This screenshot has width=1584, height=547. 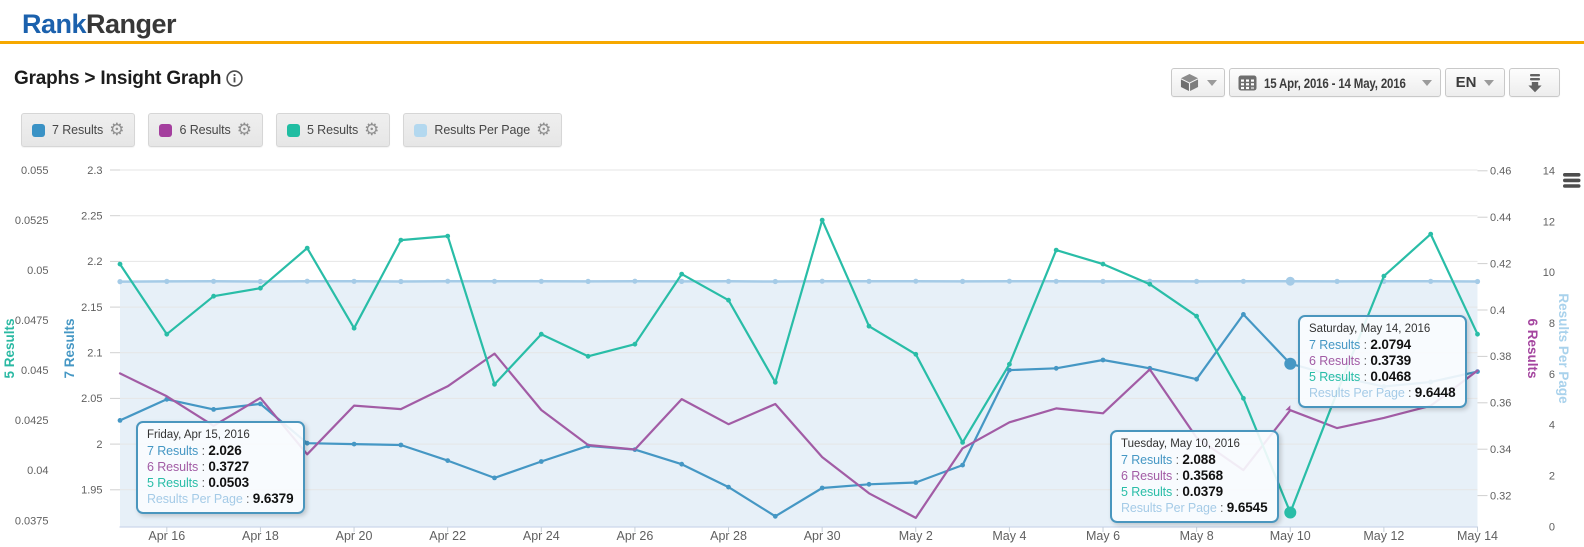 What do you see at coordinates (1382, 345) in the screenshot?
I see `tooltip-row: 7 Results : 2.0794` at bounding box center [1382, 345].